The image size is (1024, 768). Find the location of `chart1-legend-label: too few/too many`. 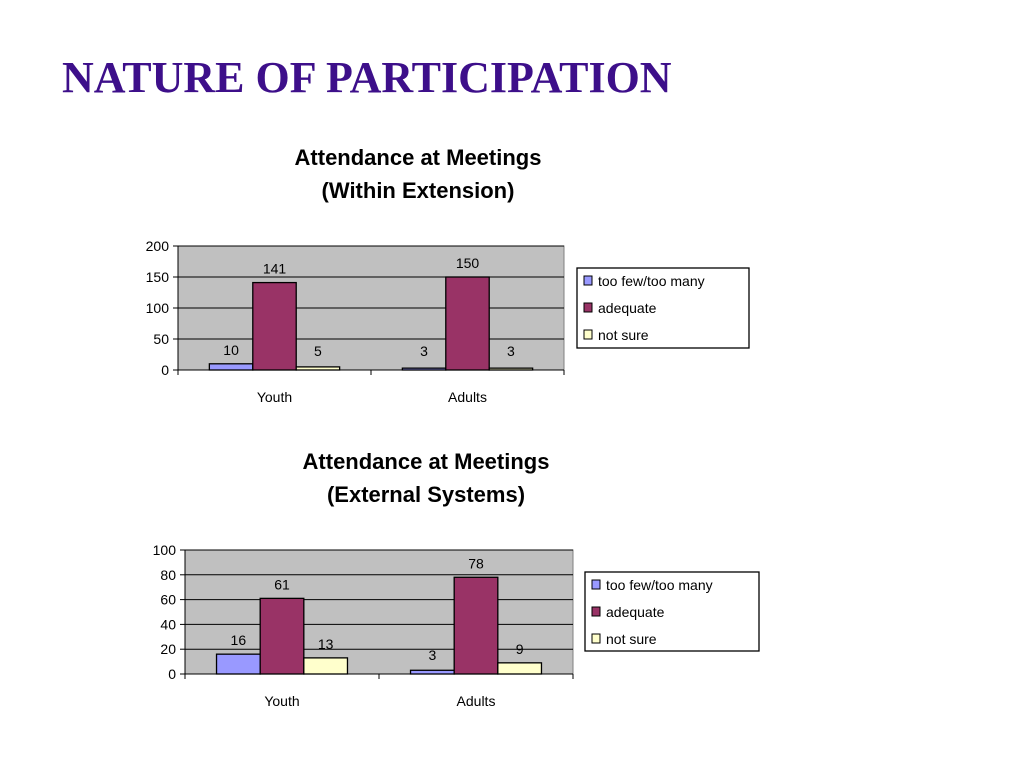

chart1-legend-label: too few/too many is located at coordinates (651, 281).